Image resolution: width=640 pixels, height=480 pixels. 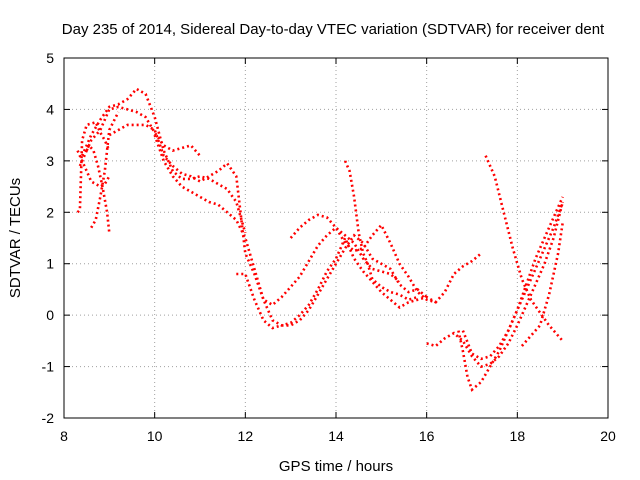 I want to click on x-axis-label: GPS time / hours, so click(x=336, y=466).